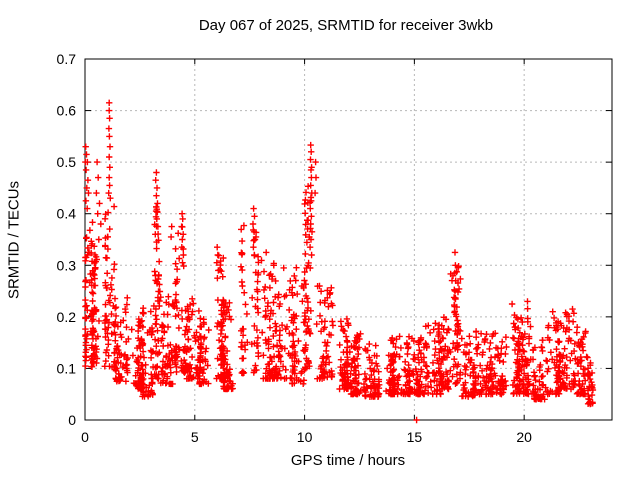  Describe the element at coordinates (305, 437) in the screenshot. I see `x-tick-label: 10` at that location.